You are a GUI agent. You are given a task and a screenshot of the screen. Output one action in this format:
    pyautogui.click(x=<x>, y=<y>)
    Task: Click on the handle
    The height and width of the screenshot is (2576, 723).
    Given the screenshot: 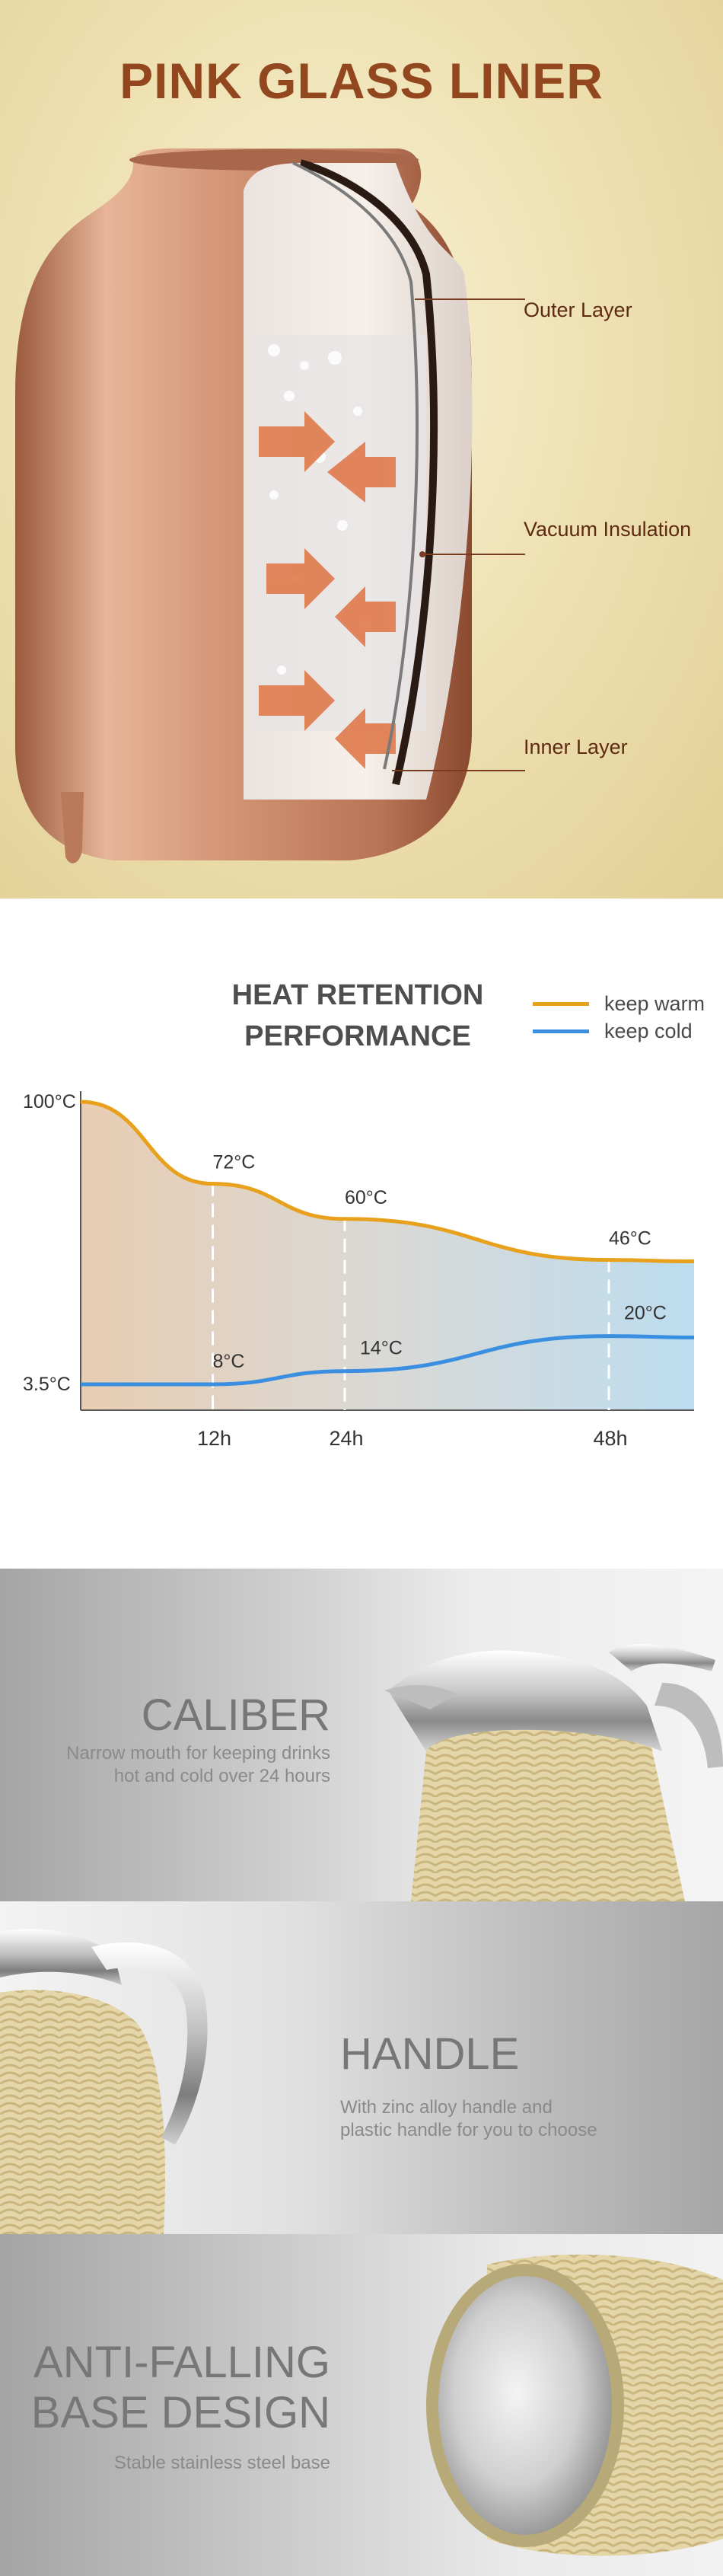 What is the action you would take?
    pyautogui.click(x=689, y=1725)
    